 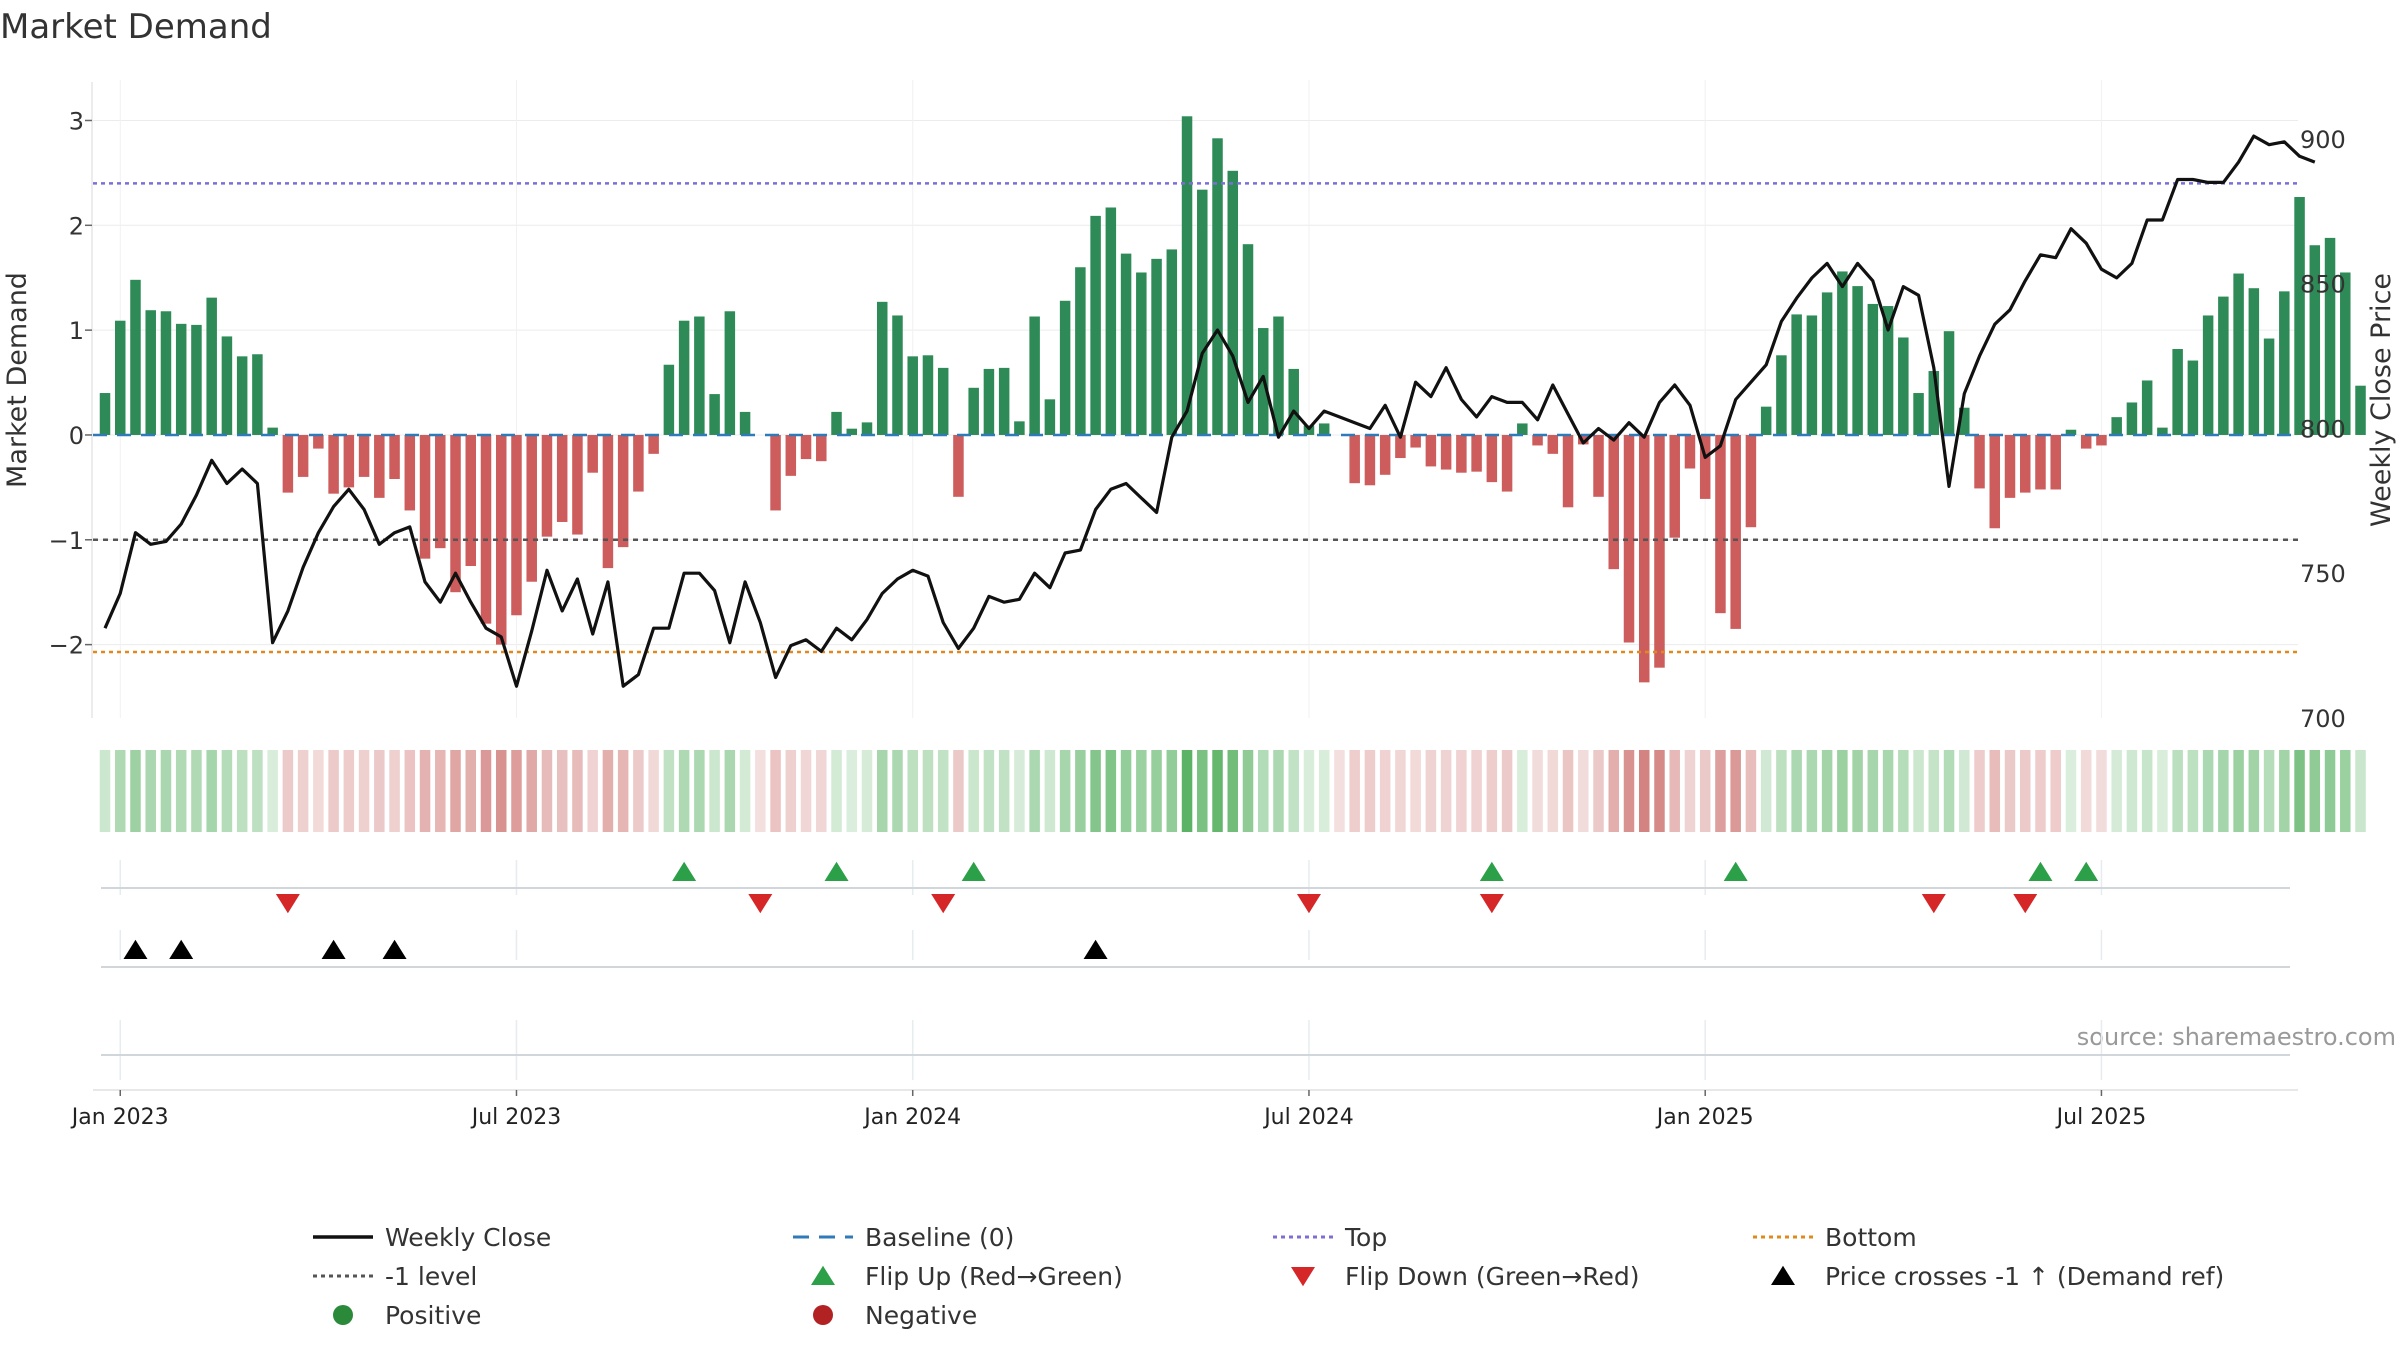 I want to click on legend-label: Positive, so click(x=433, y=1315).